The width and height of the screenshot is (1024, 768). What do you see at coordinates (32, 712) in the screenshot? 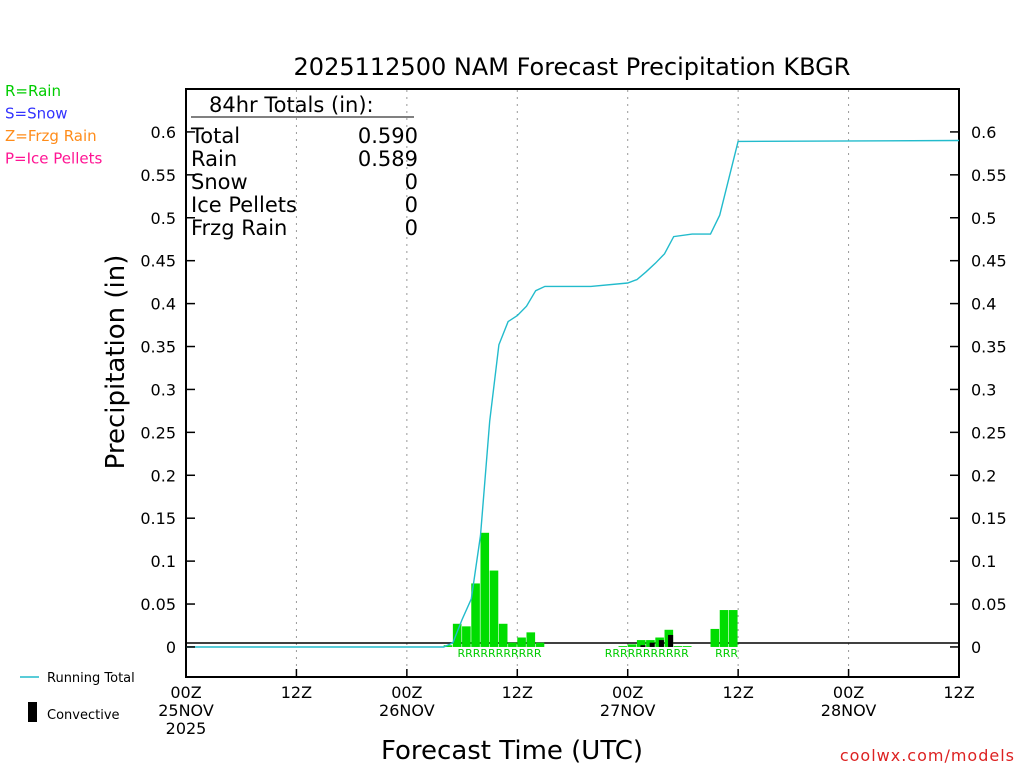
I see `convective-legend-swatch` at bounding box center [32, 712].